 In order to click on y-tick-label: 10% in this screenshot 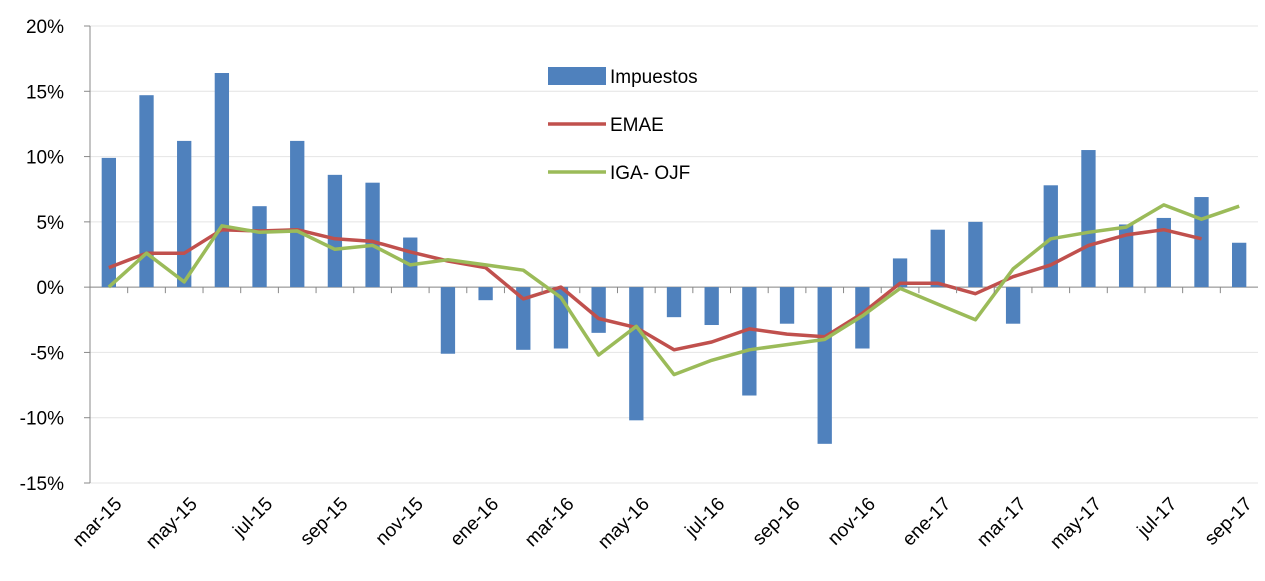, I will do `click(45, 158)`.